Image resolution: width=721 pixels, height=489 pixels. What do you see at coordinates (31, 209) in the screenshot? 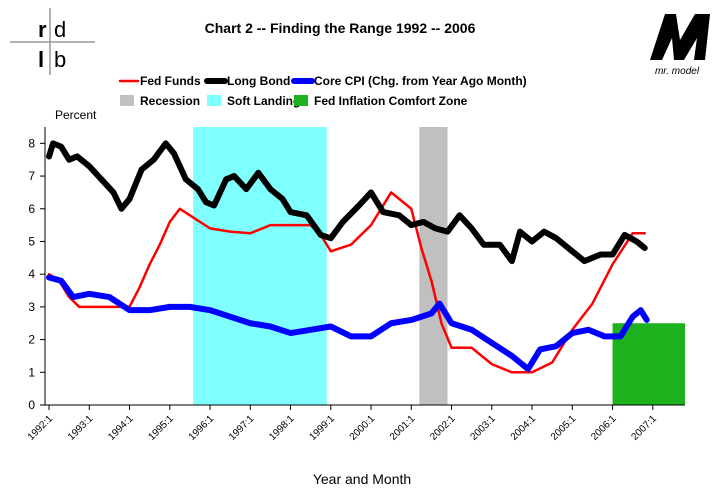
I see `y-tick-label: 6` at bounding box center [31, 209].